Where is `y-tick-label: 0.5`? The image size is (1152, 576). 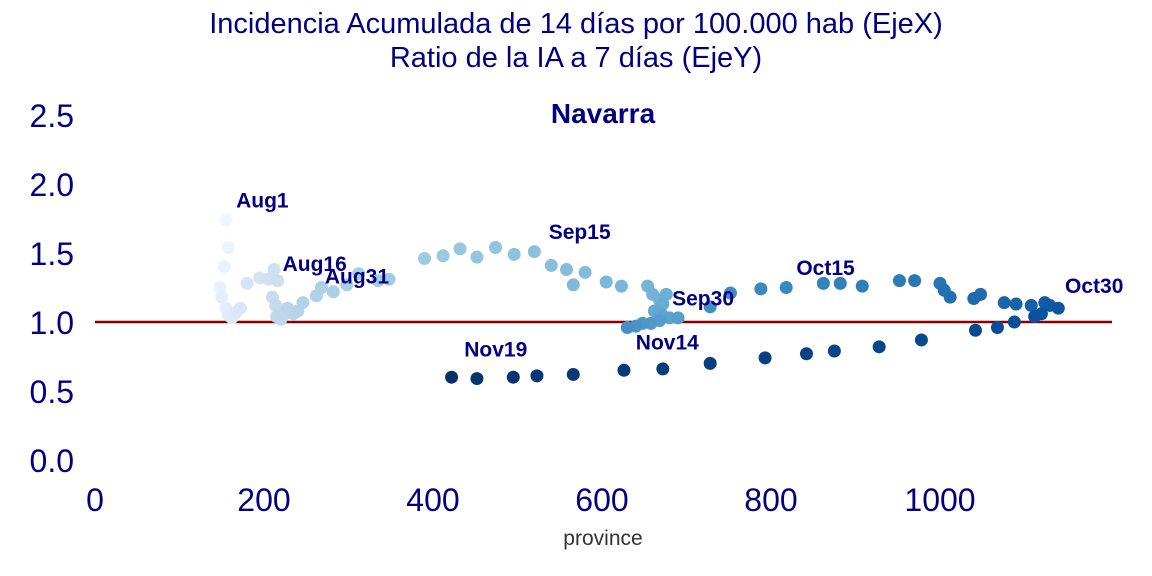
y-tick-label: 0.5 is located at coordinates (52, 392).